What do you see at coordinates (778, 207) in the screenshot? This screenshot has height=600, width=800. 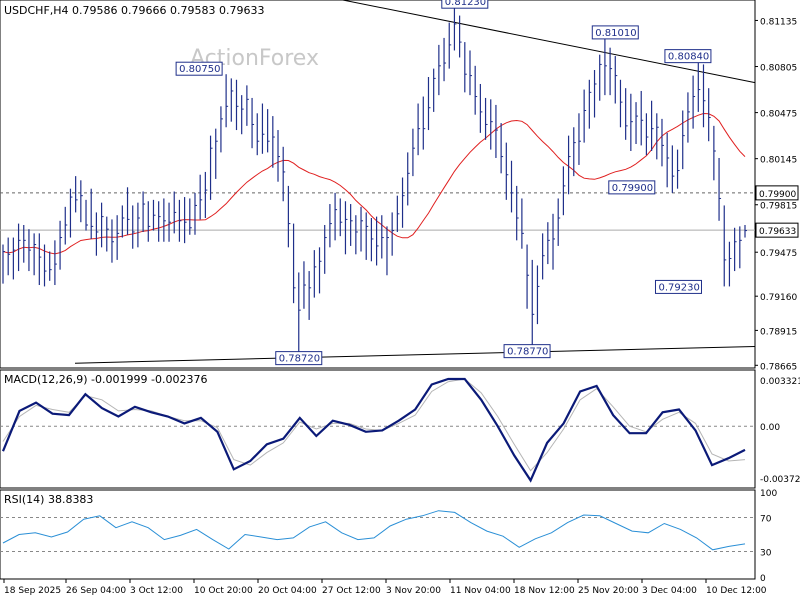 I see `price-tick-label: 0.79815` at bounding box center [778, 207].